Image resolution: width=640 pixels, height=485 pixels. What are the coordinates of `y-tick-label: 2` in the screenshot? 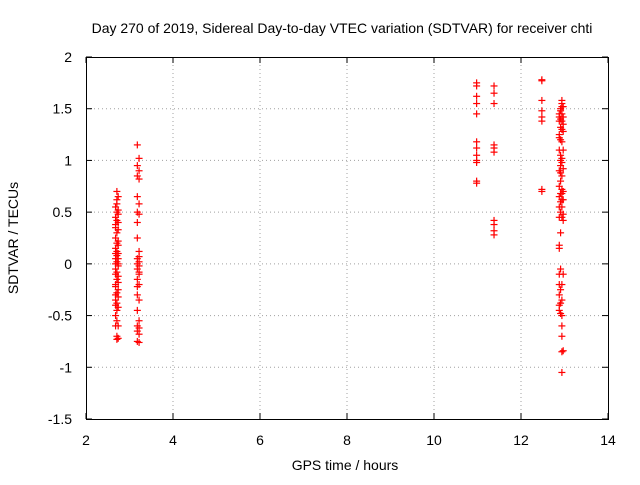 It's located at (68, 57).